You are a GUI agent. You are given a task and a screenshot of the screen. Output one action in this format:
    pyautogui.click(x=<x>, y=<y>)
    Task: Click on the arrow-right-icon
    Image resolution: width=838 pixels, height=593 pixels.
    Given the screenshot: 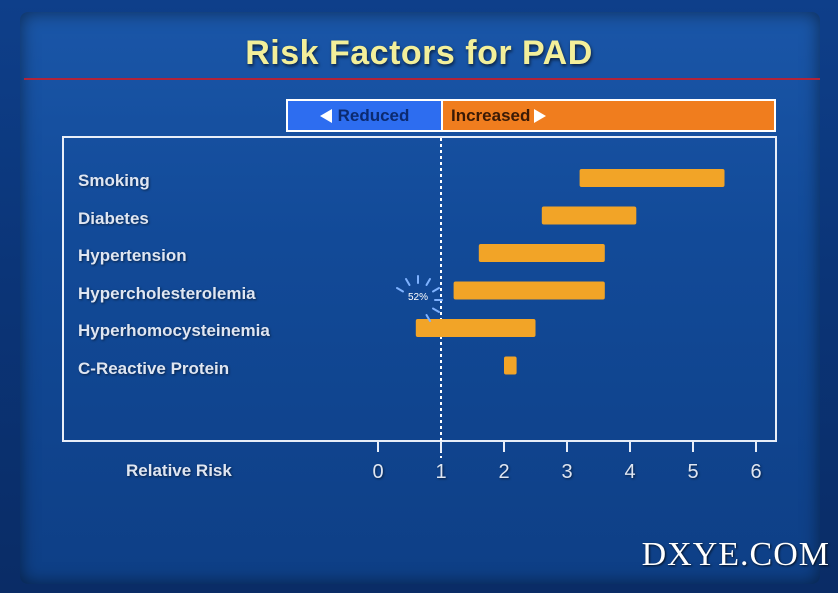 What is the action you would take?
    pyautogui.click(x=540, y=115)
    